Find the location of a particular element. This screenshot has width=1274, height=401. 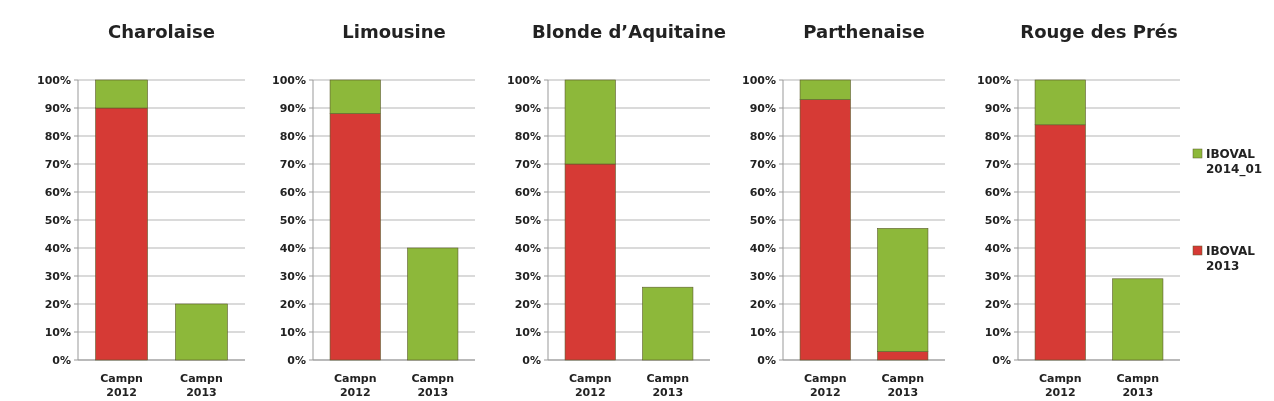

chart-title: Charolaise is located at coordinates (161, 31).